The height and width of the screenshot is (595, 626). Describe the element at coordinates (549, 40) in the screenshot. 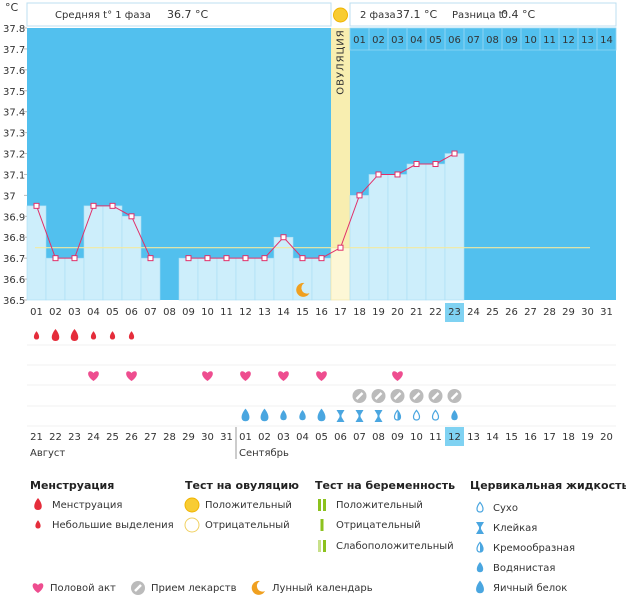

I see `phase-day-label: 11` at that location.